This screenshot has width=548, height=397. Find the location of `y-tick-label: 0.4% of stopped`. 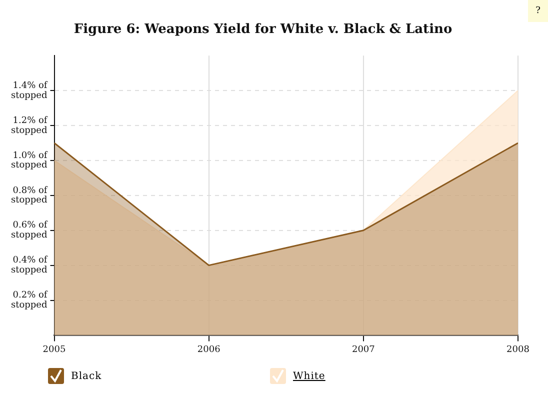

y-tick-label: 0.4% of stopped is located at coordinates (29, 266).